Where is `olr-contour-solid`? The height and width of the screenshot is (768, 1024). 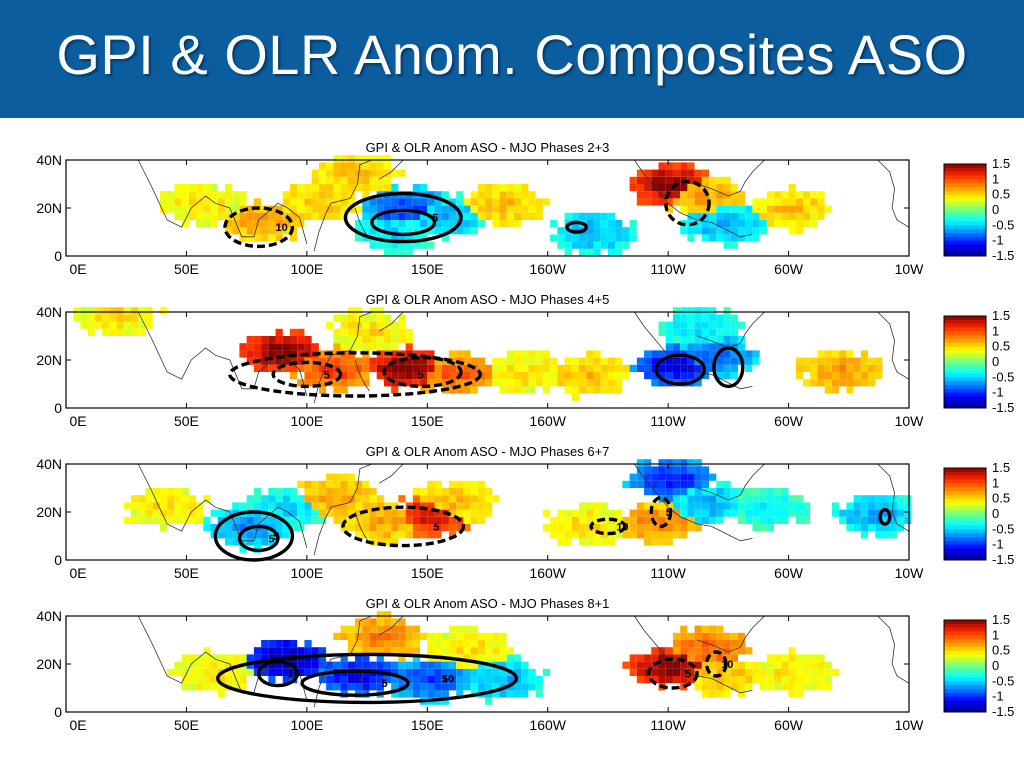
olr-contour-solid is located at coordinates (367, 678).